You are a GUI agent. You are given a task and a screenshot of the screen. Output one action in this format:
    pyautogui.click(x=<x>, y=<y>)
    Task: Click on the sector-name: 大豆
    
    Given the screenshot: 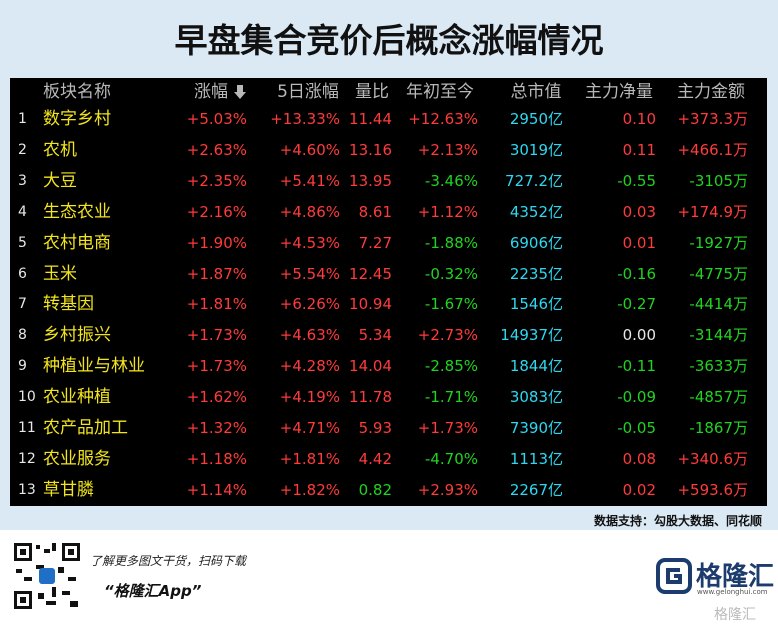 What is the action you would take?
    pyautogui.click(x=60, y=180)
    